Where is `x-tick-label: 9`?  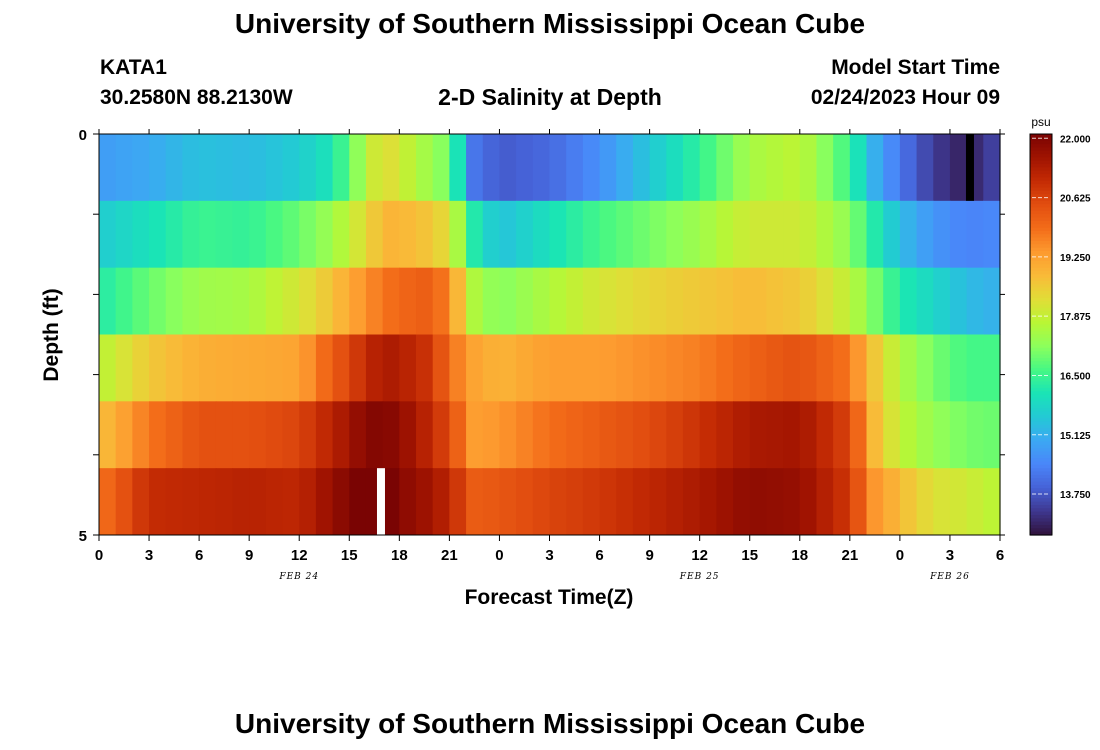
x-tick-label: 9 is located at coordinates (649, 555).